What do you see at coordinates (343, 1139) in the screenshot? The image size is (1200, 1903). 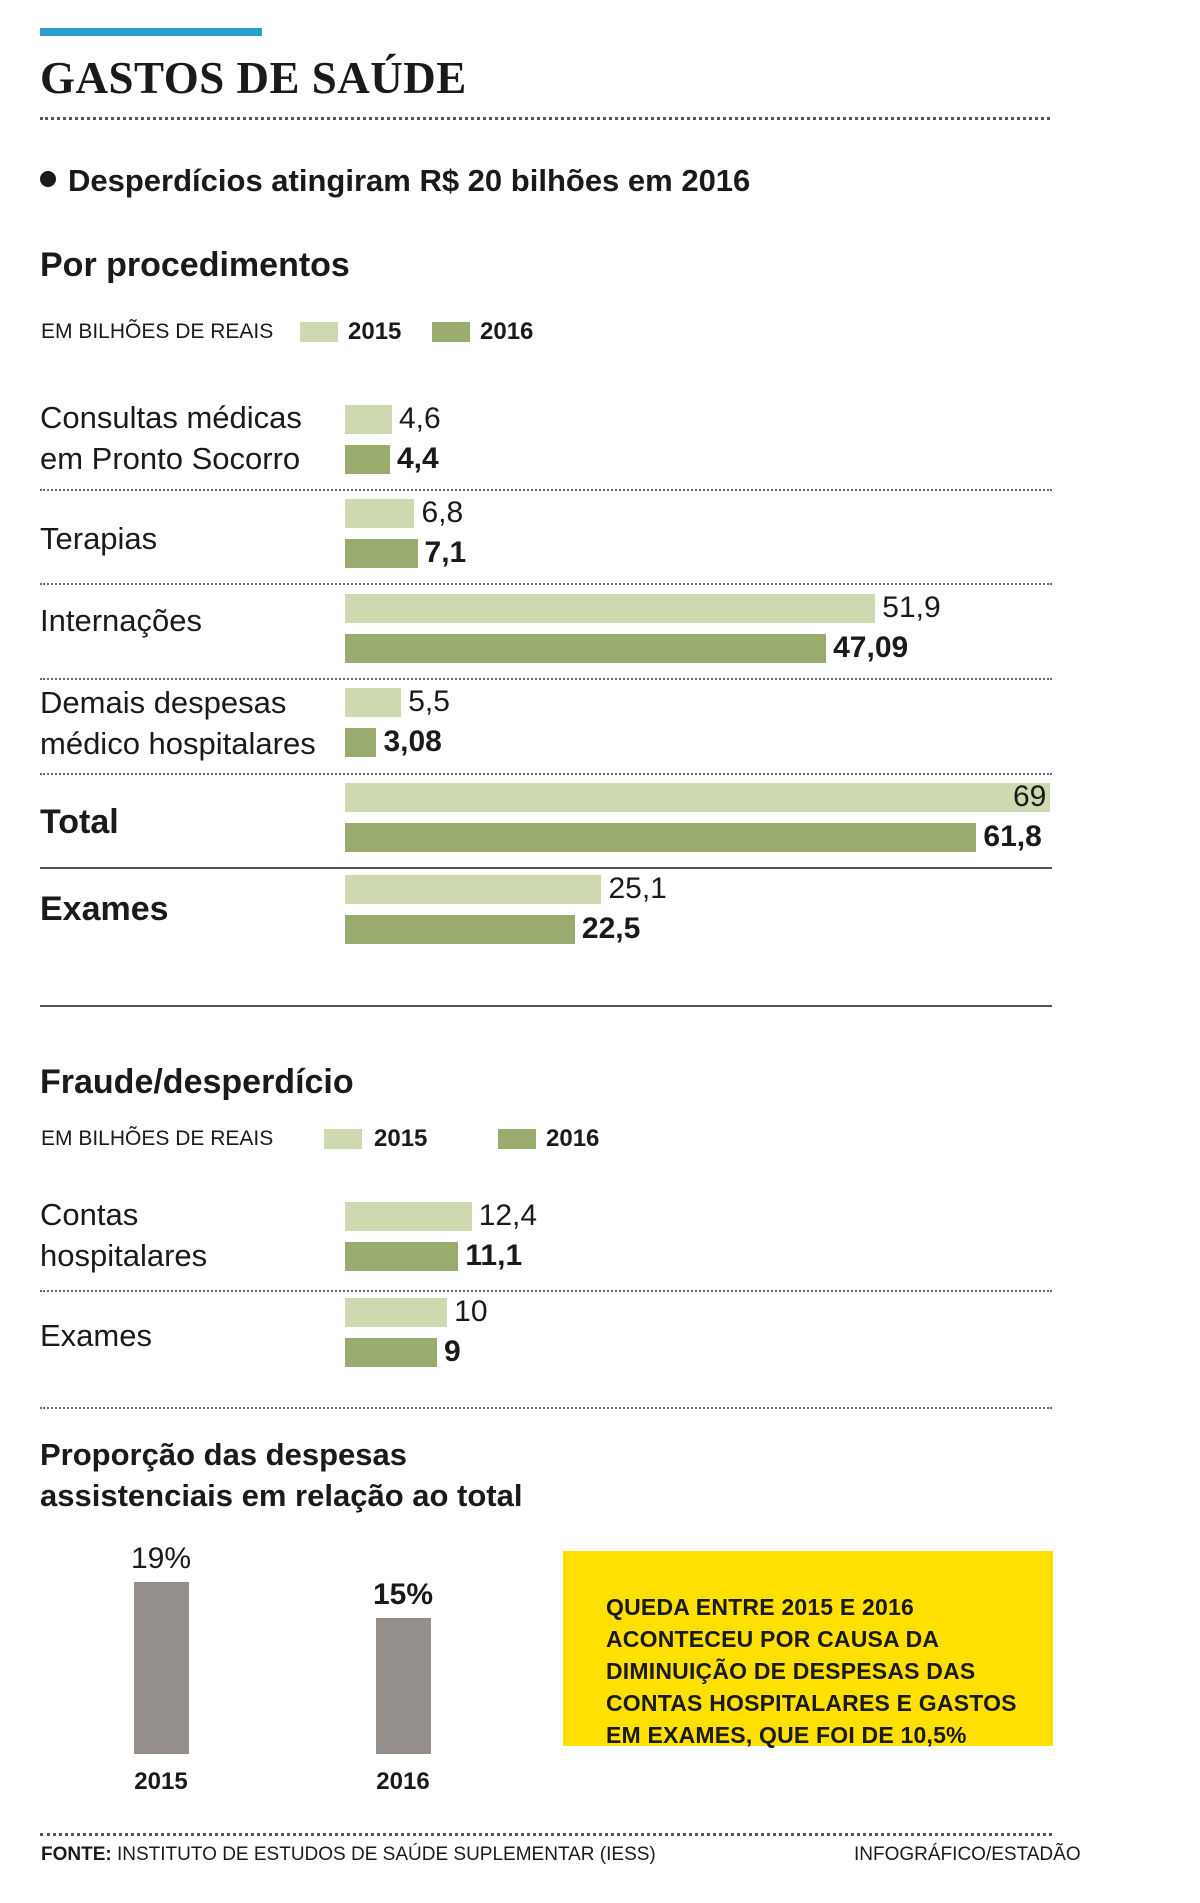 I see `chart2-legend-swatch-2015` at bounding box center [343, 1139].